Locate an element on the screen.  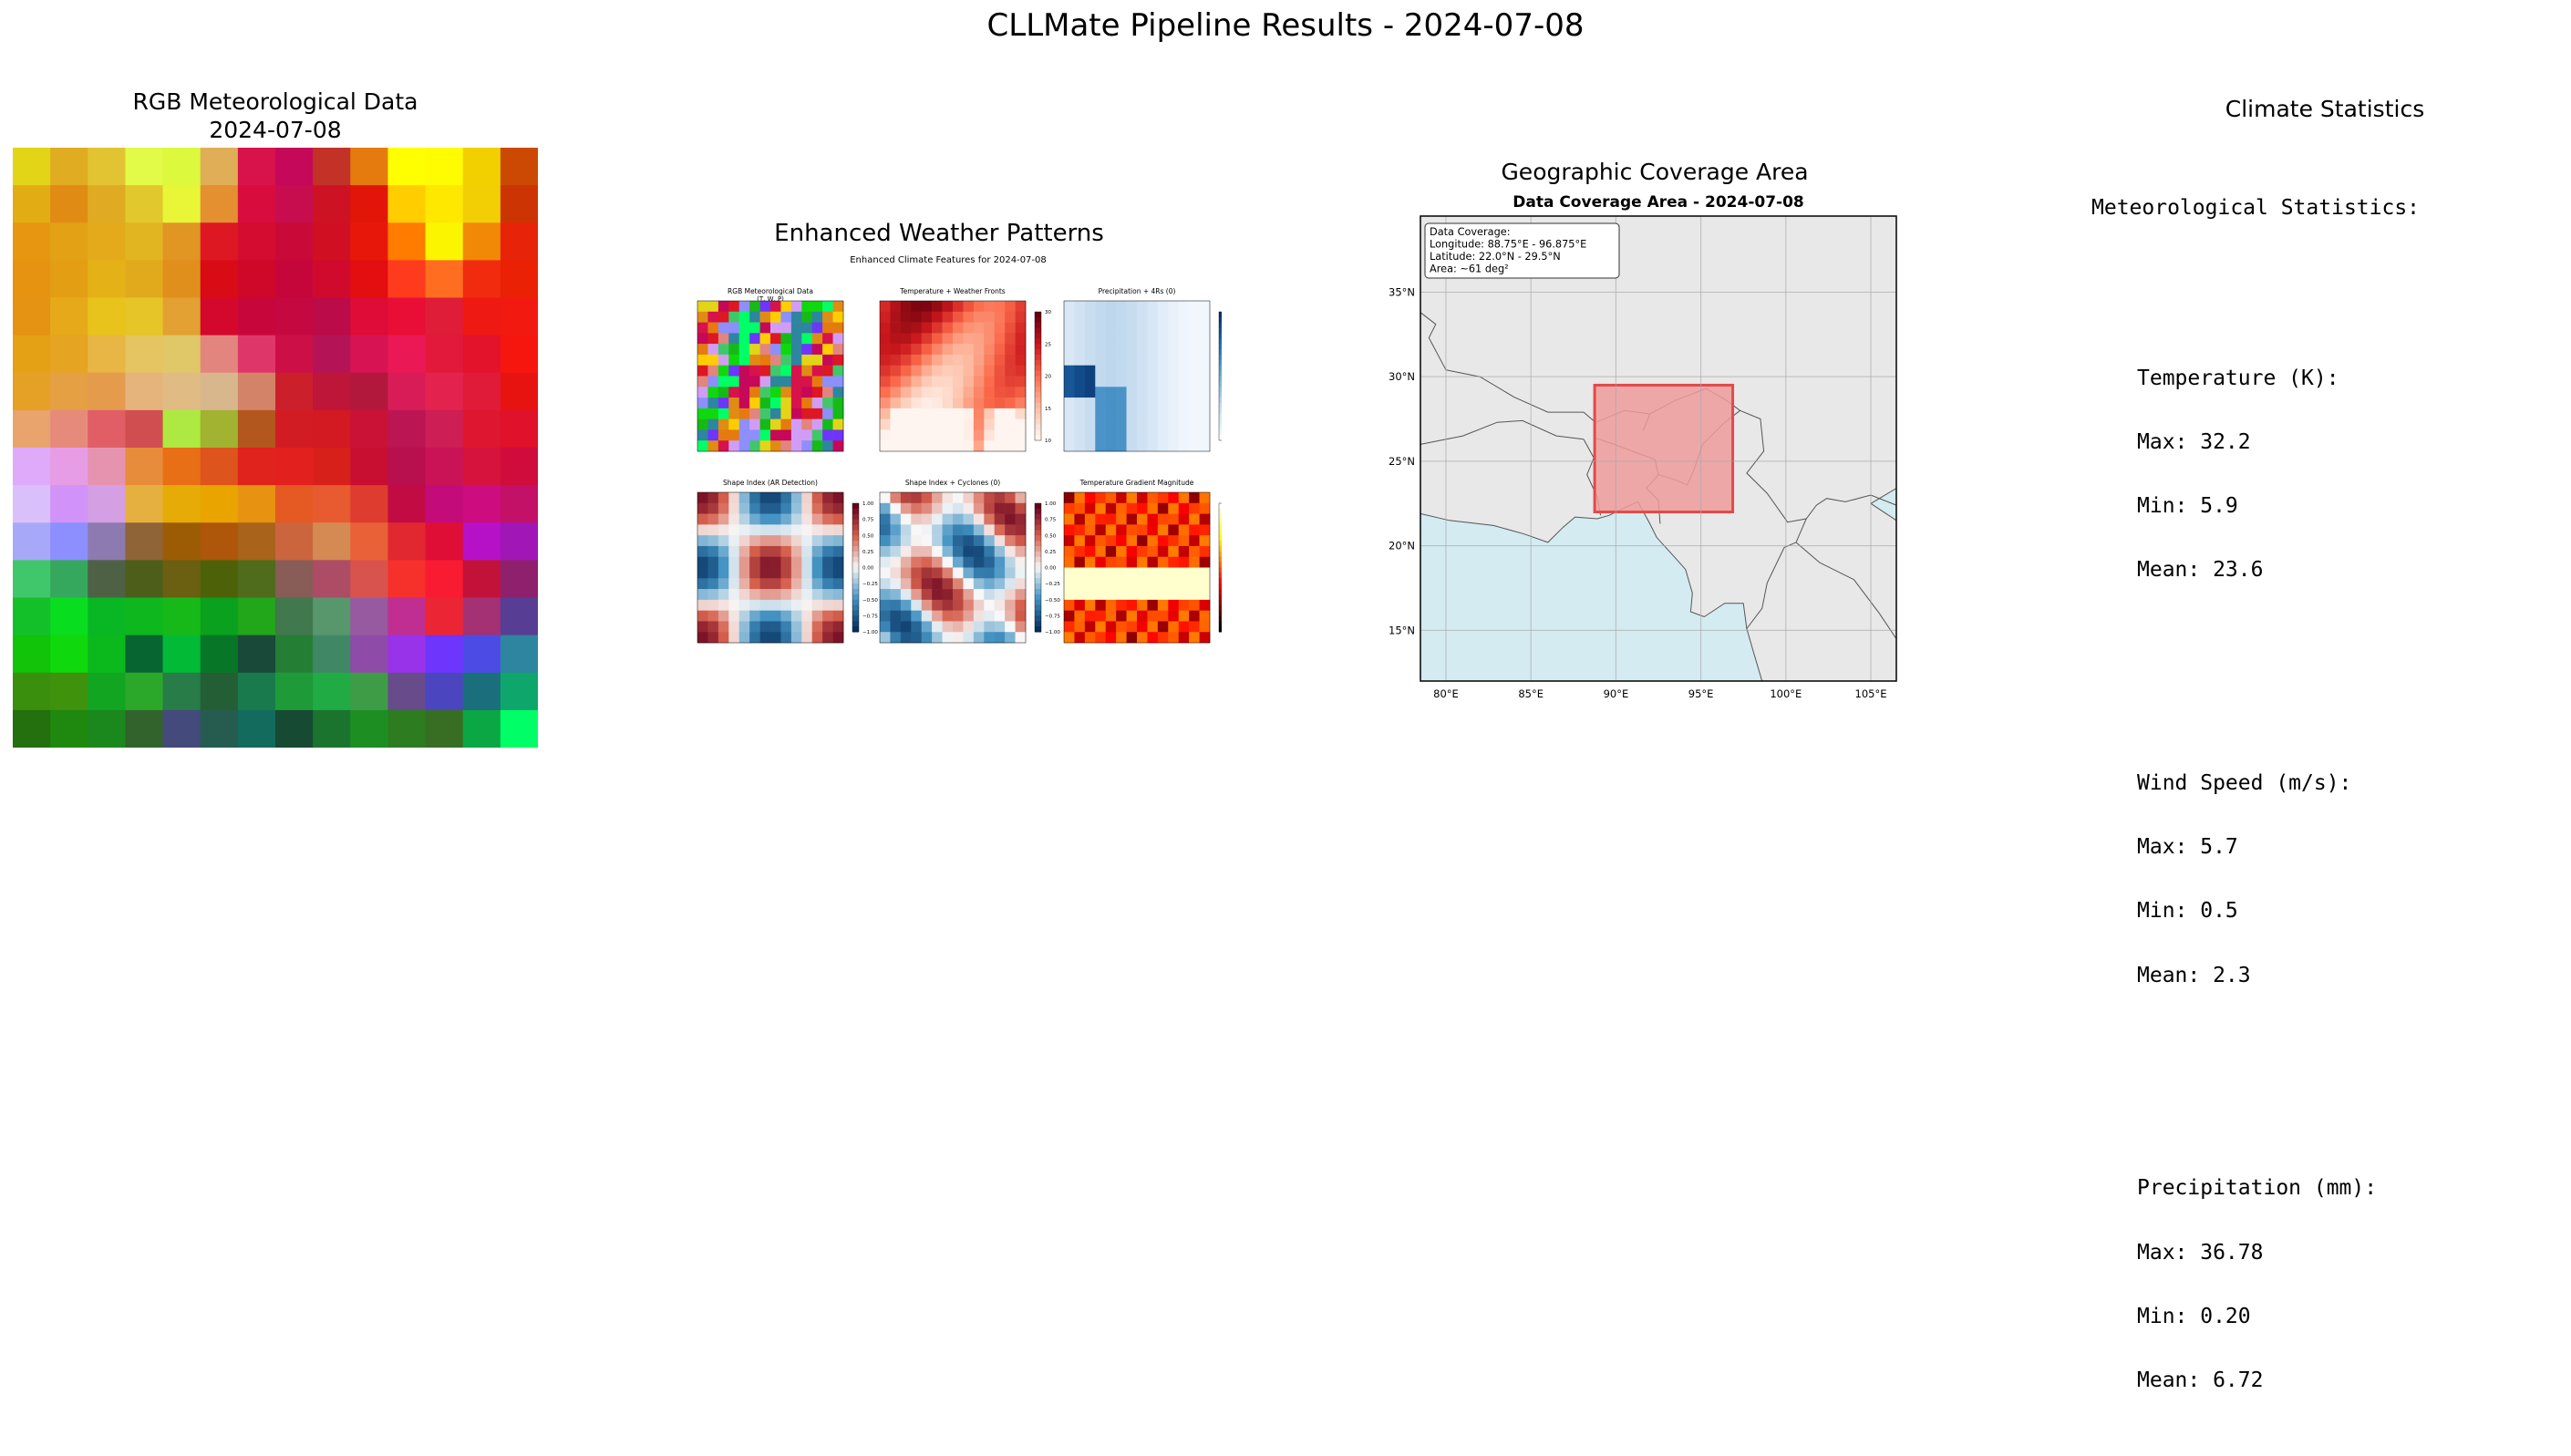
colorbar-tick-label: 0.50 is located at coordinates (1051, 536).